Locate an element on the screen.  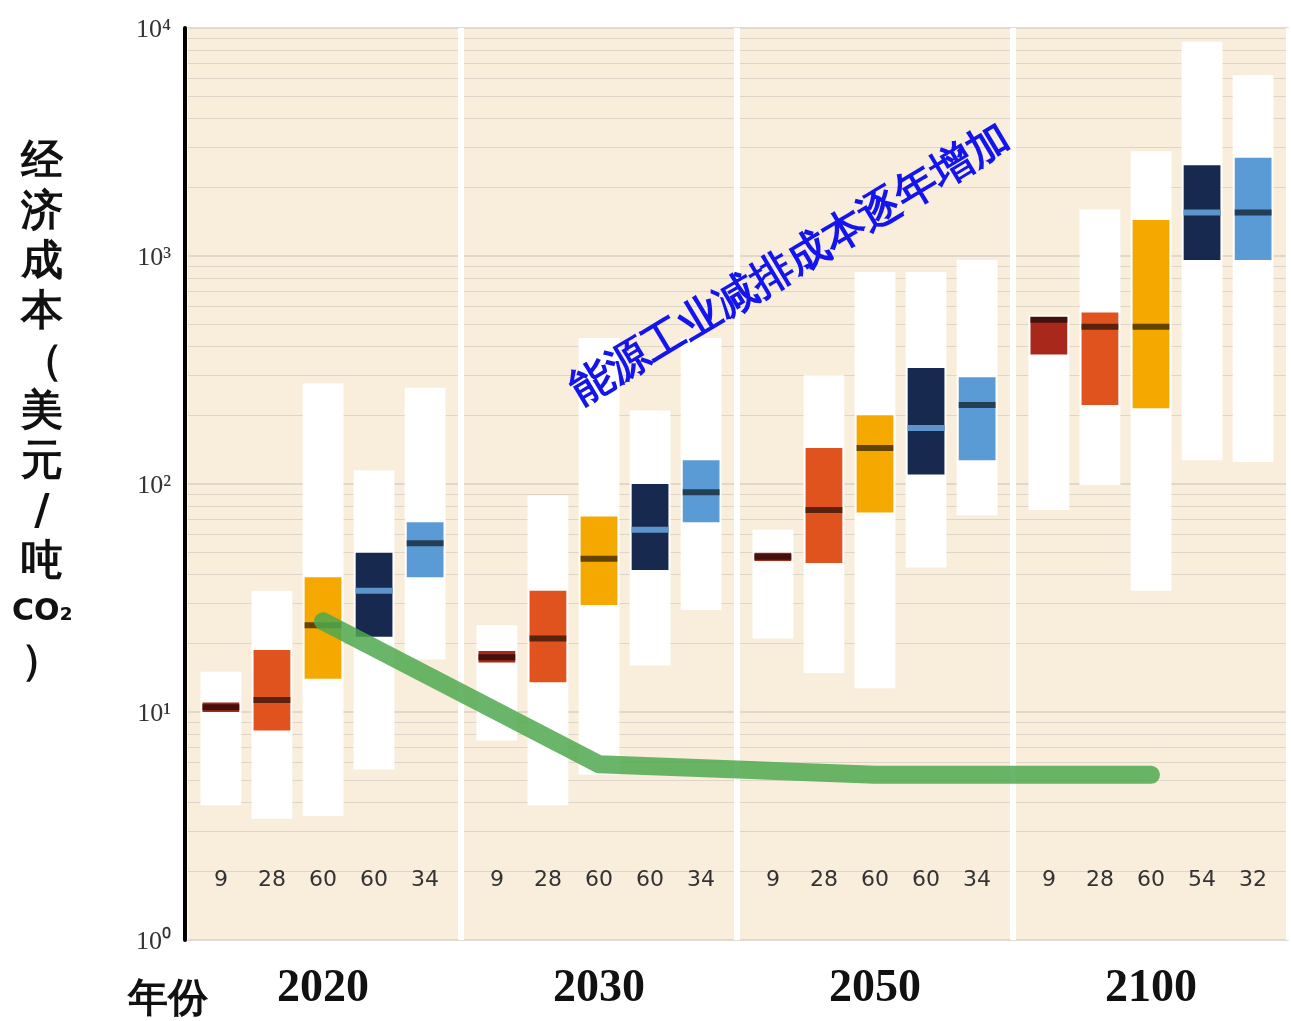
text: 经济成本（美元/吨CO₂） is located at coordinates (42, 409).